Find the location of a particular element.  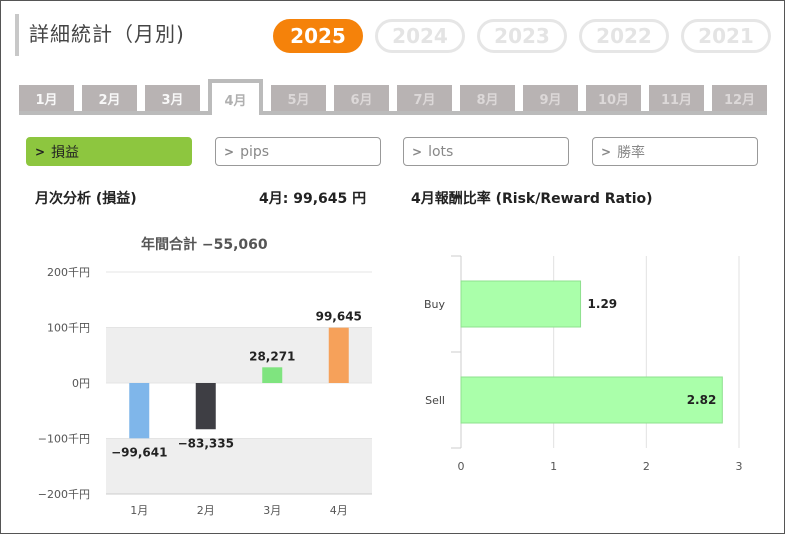

month-tabs-baseline is located at coordinates (393, 113).